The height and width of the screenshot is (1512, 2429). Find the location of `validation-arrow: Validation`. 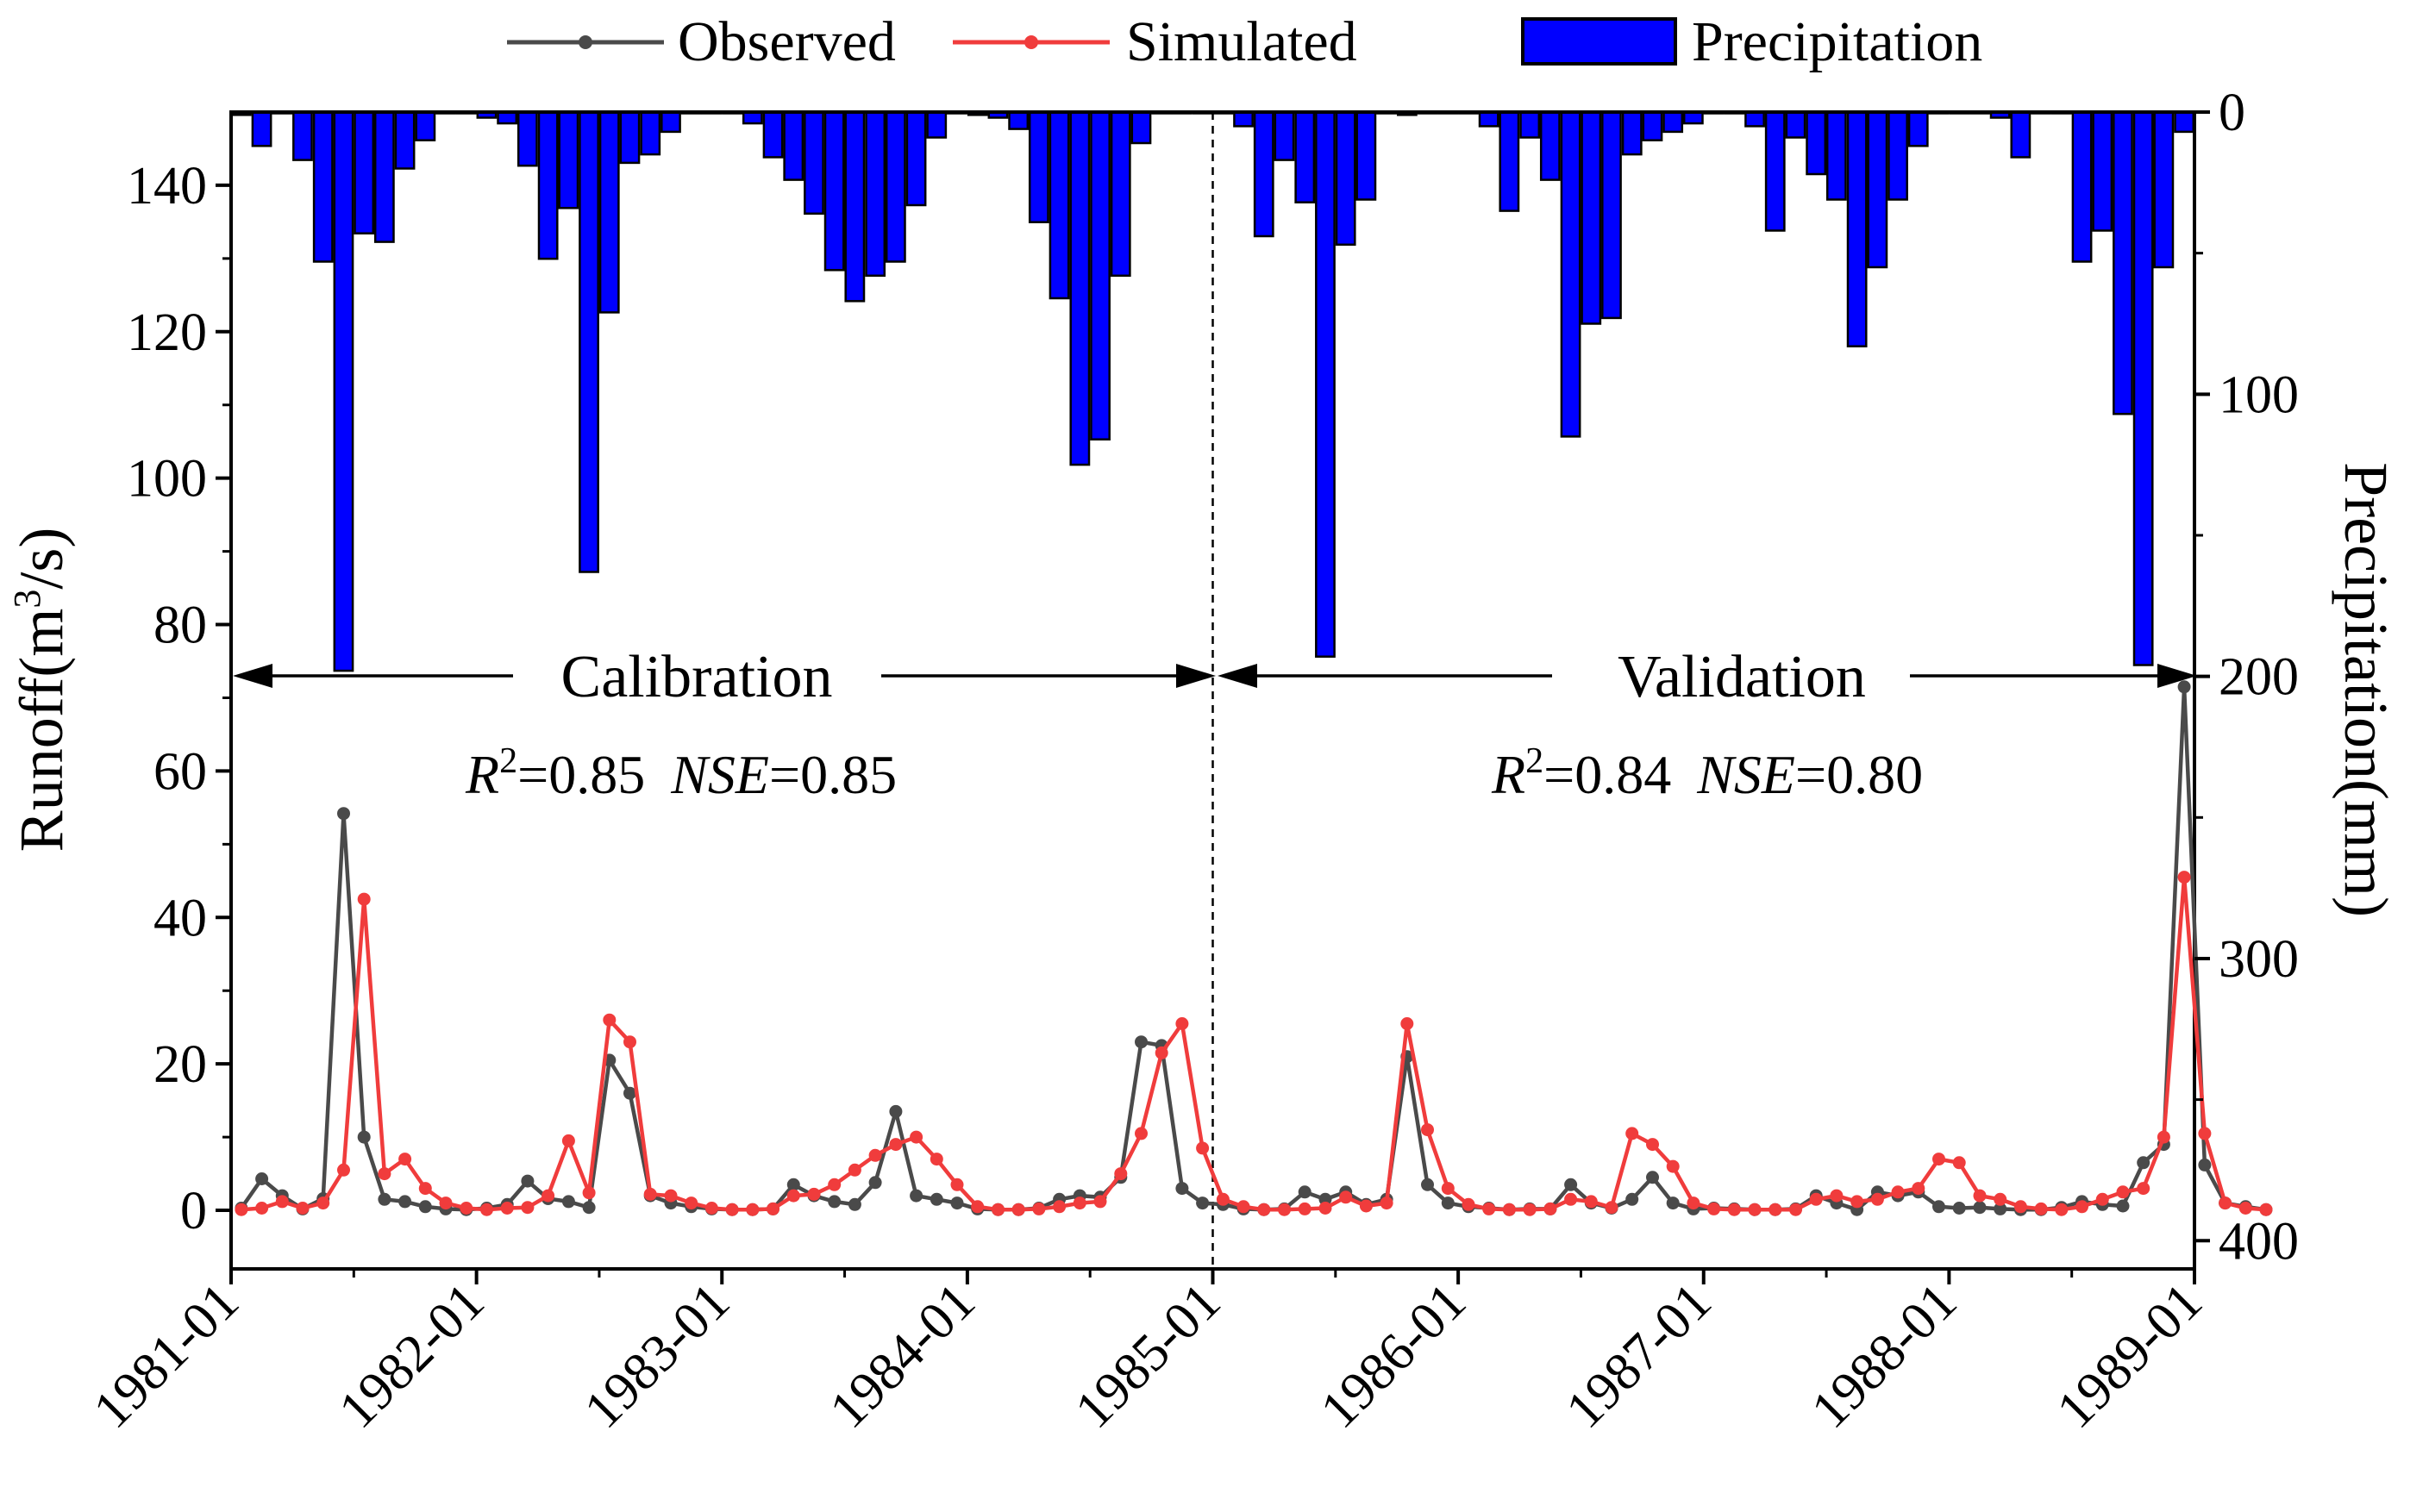

validation-arrow: Validation is located at coordinates (1707, 677).